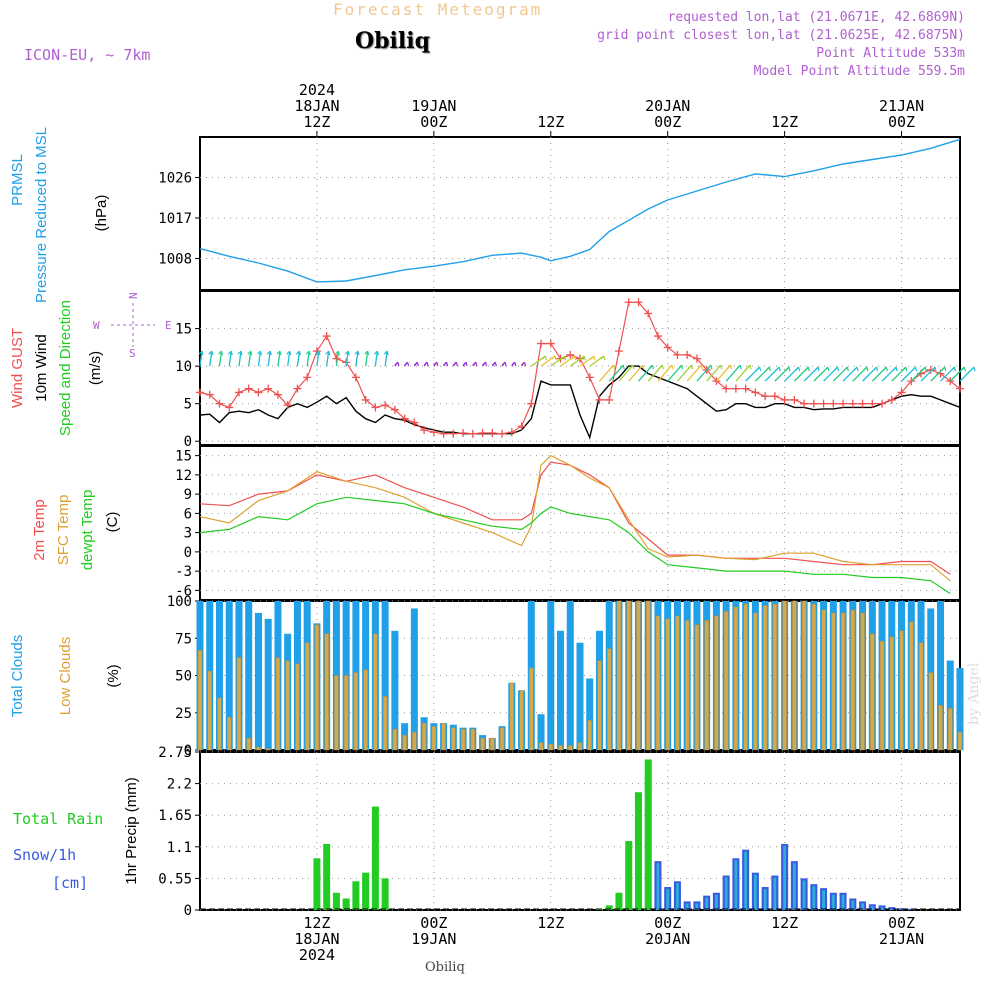  Describe the element at coordinates (667, 939) in the screenshot. I see `time-label-bottom: 20JAN` at that location.